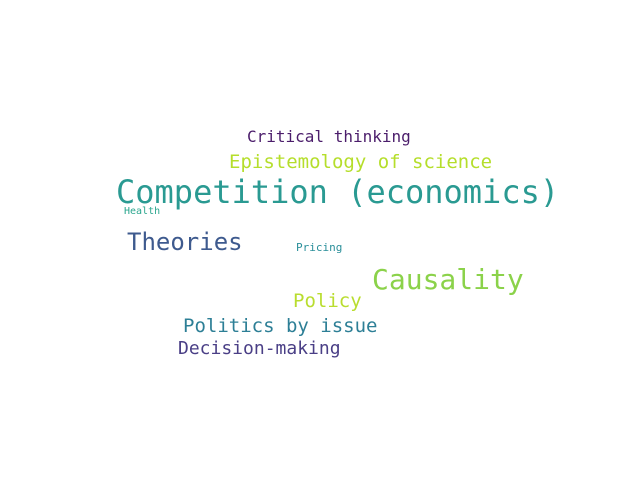  Describe the element at coordinates (259, 348) in the screenshot. I see `word-decision-making: Decision-making` at that location.